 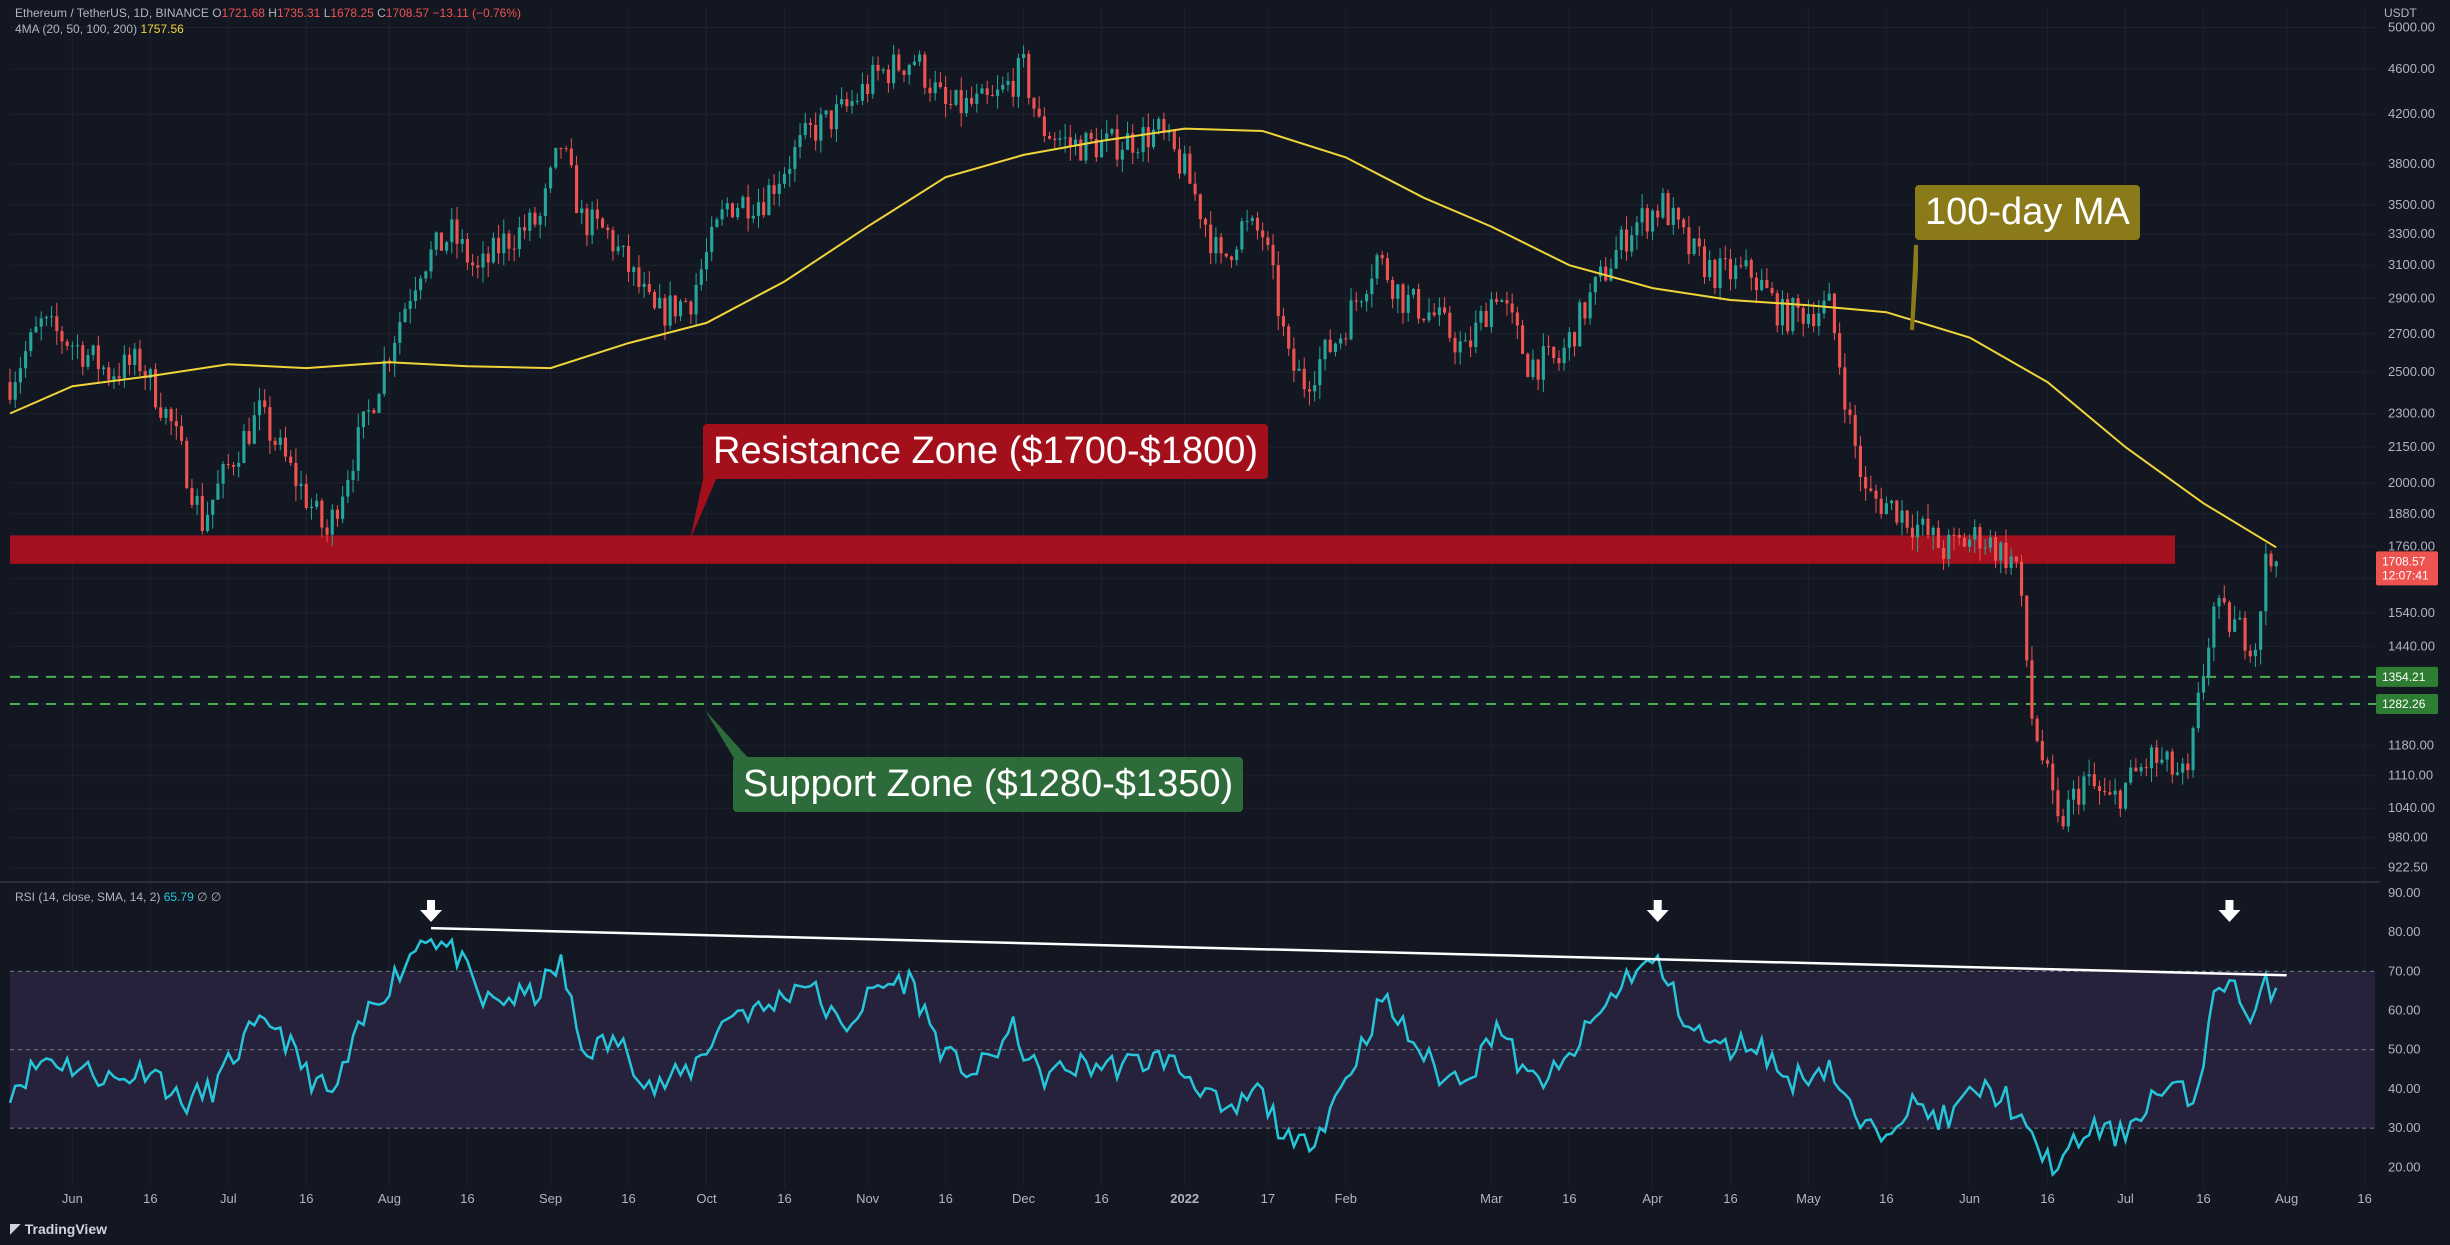 What do you see at coordinates (1184, 1198) in the screenshot?
I see `time-tick-label: 2022` at bounding box center [1184, 1198].